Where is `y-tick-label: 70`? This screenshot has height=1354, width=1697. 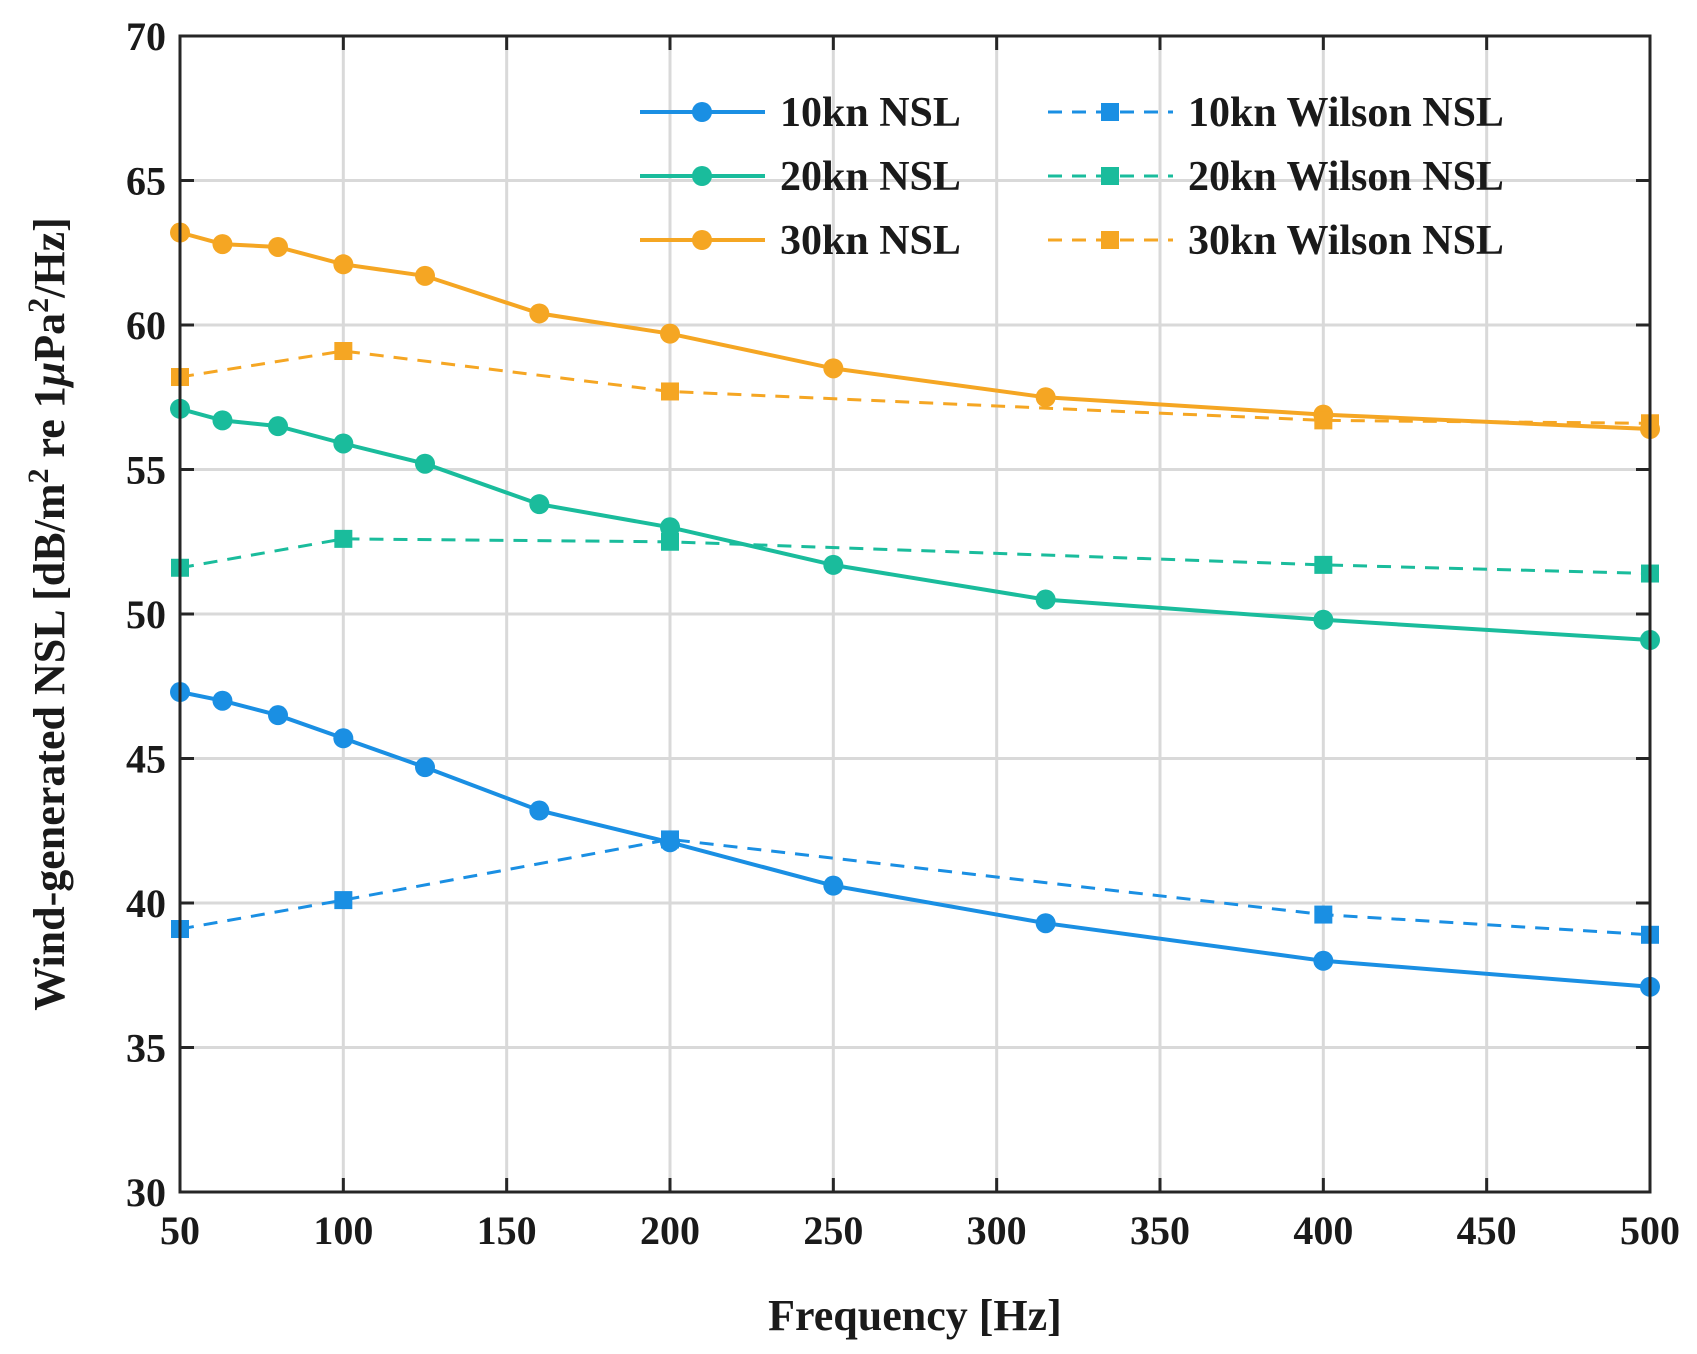
y-tick-label: 70 is located at coordinates (146, 36).